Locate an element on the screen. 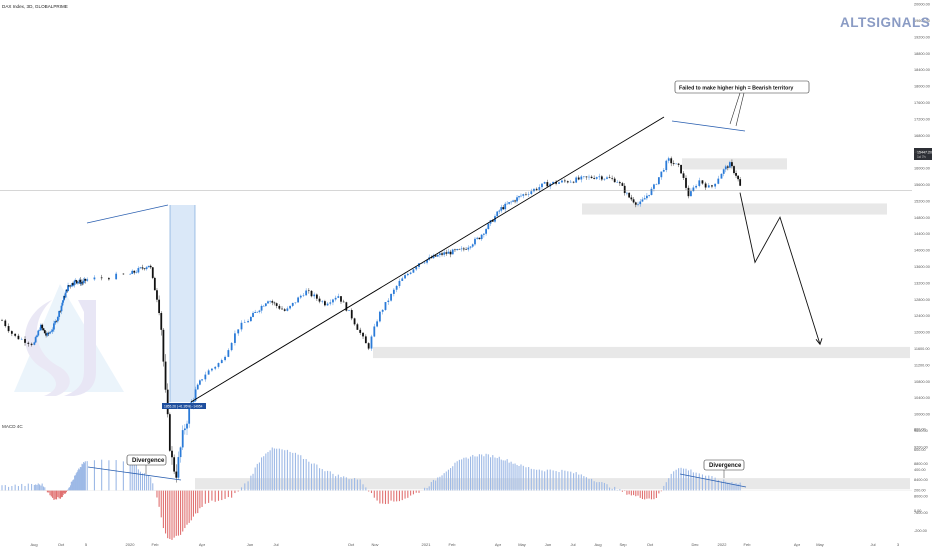 Image resolution: width=932 pixels, height=555 pixels. x-tick-label: 5 is located at coordinates (86, 544).